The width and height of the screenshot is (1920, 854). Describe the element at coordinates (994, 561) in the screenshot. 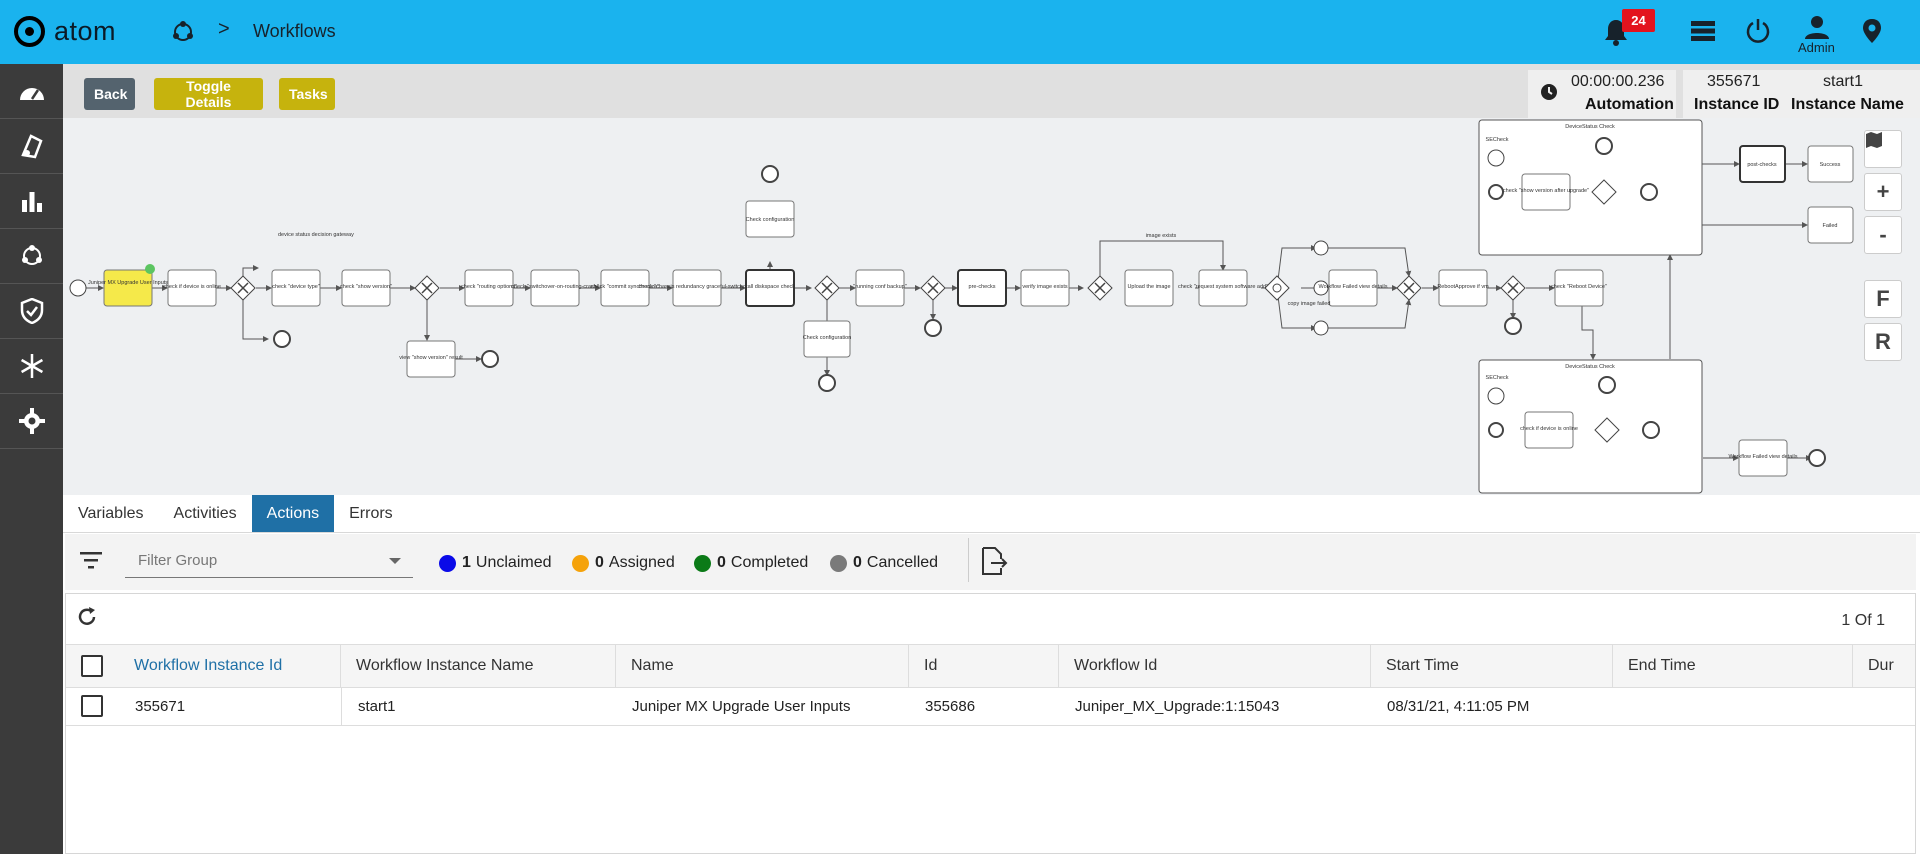

I see `export-icon` at that location.